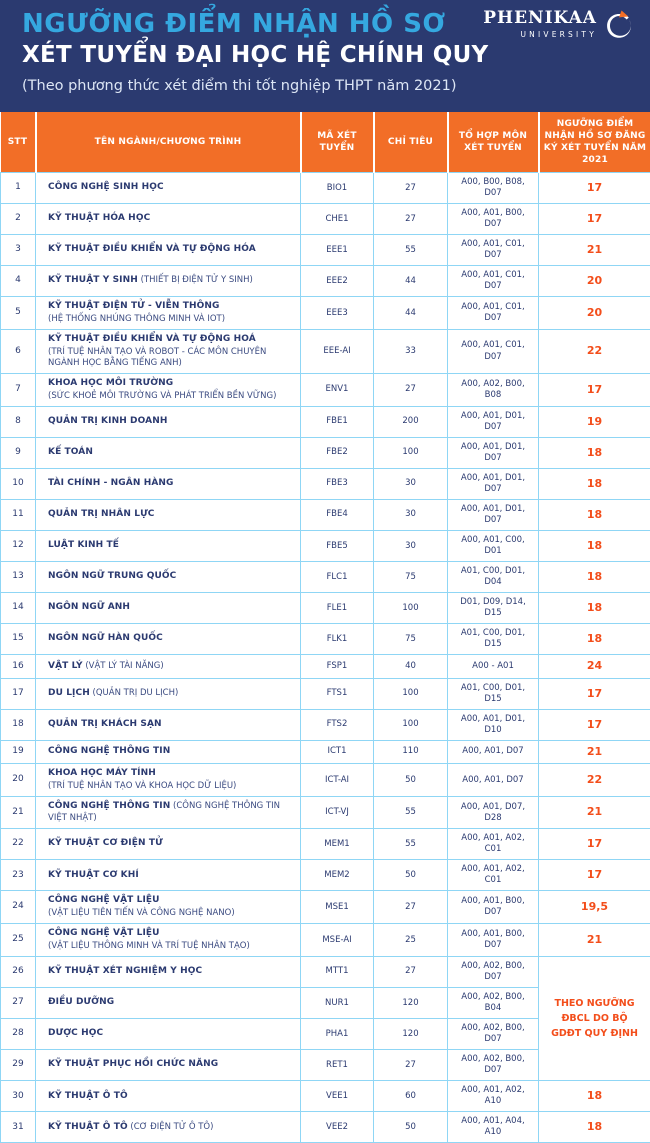 The image size is (650, 1143). What do you see at coordinates (133, 306) in the screenshot?
I see `program-name: KỸ THUẬT ĐIỆN TỬ - VIỄN THÔNG` at bounding box center [133, 306].